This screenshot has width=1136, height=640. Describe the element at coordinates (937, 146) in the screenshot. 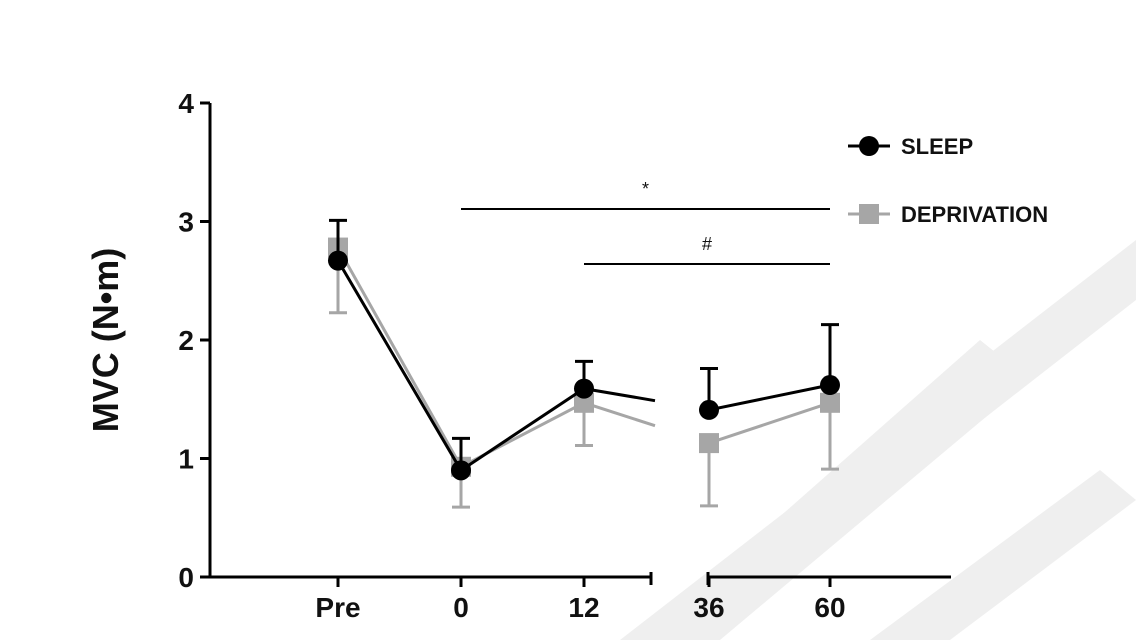

I see `legend-label: SLEEP` at that location.